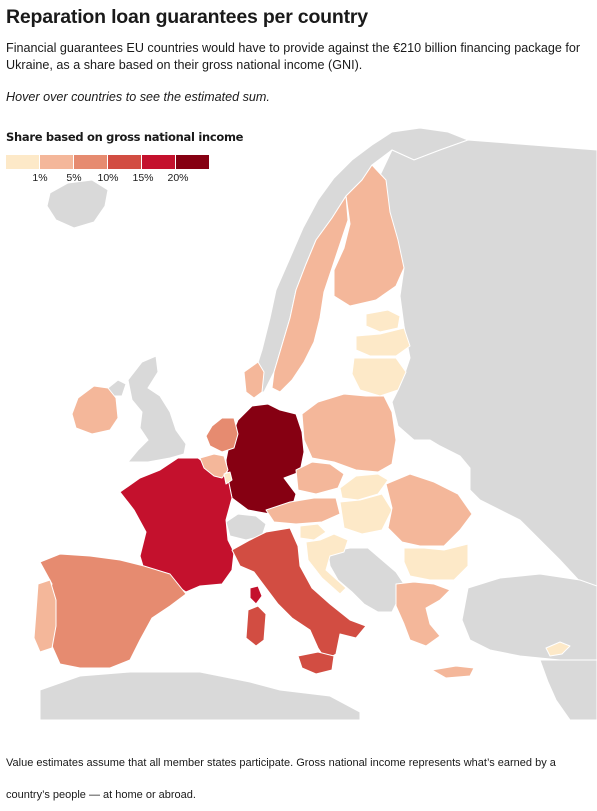 This screenshot has width=597, height=811. What do you see at coordinates (125, 137) in the screenshot?
I see `legend-title: Share based on gross national income` at bounding box center [125, 137].